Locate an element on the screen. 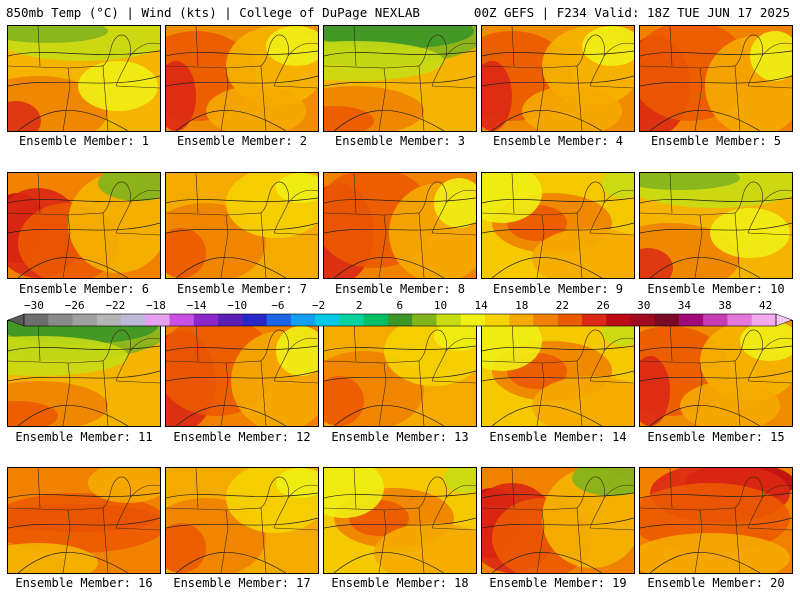 This screenshot has height=600, width=800. ensemble-member-label: Ensemble Member: 16 is located at coordinates (84, 583).